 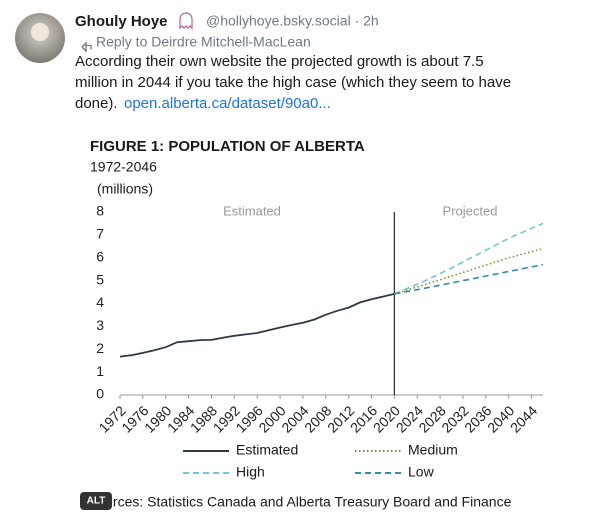 I want to click on annotation: Projected, so click(x=470, y=210).